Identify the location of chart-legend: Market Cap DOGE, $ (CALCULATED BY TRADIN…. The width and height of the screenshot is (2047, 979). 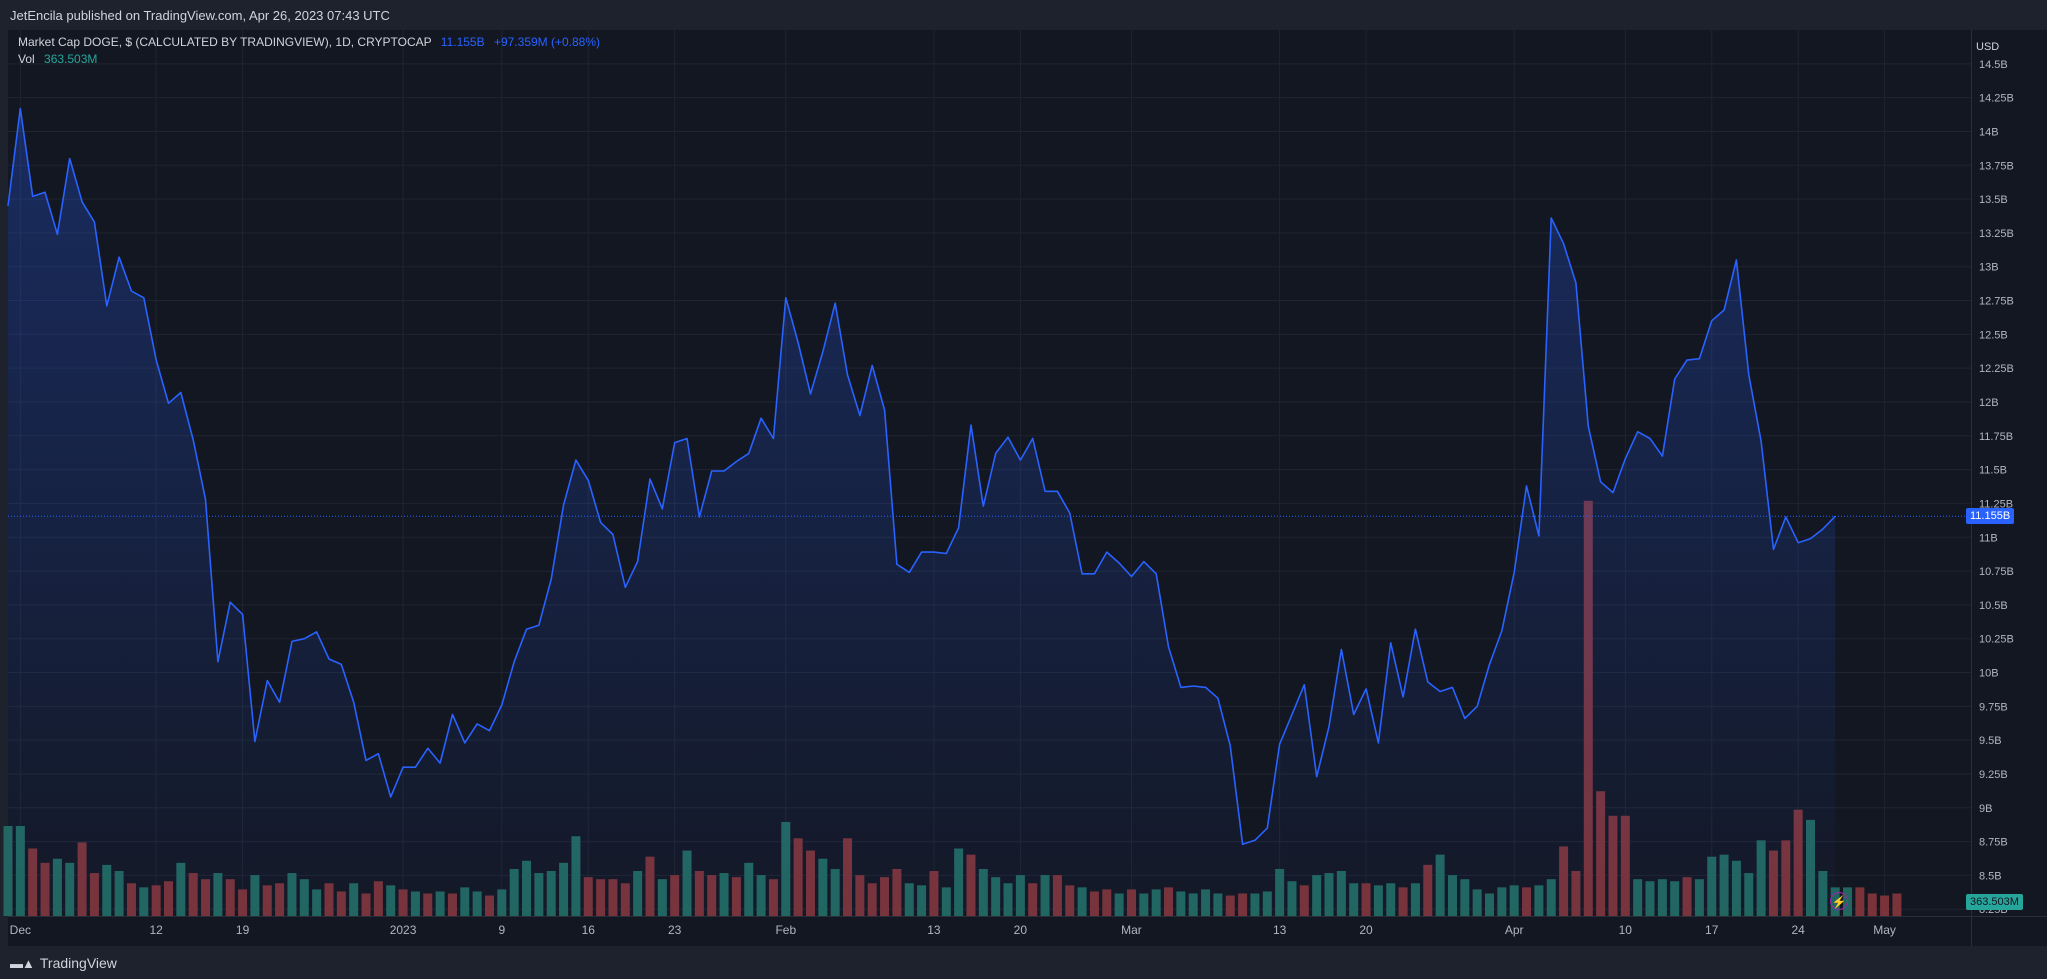
(309, 51).